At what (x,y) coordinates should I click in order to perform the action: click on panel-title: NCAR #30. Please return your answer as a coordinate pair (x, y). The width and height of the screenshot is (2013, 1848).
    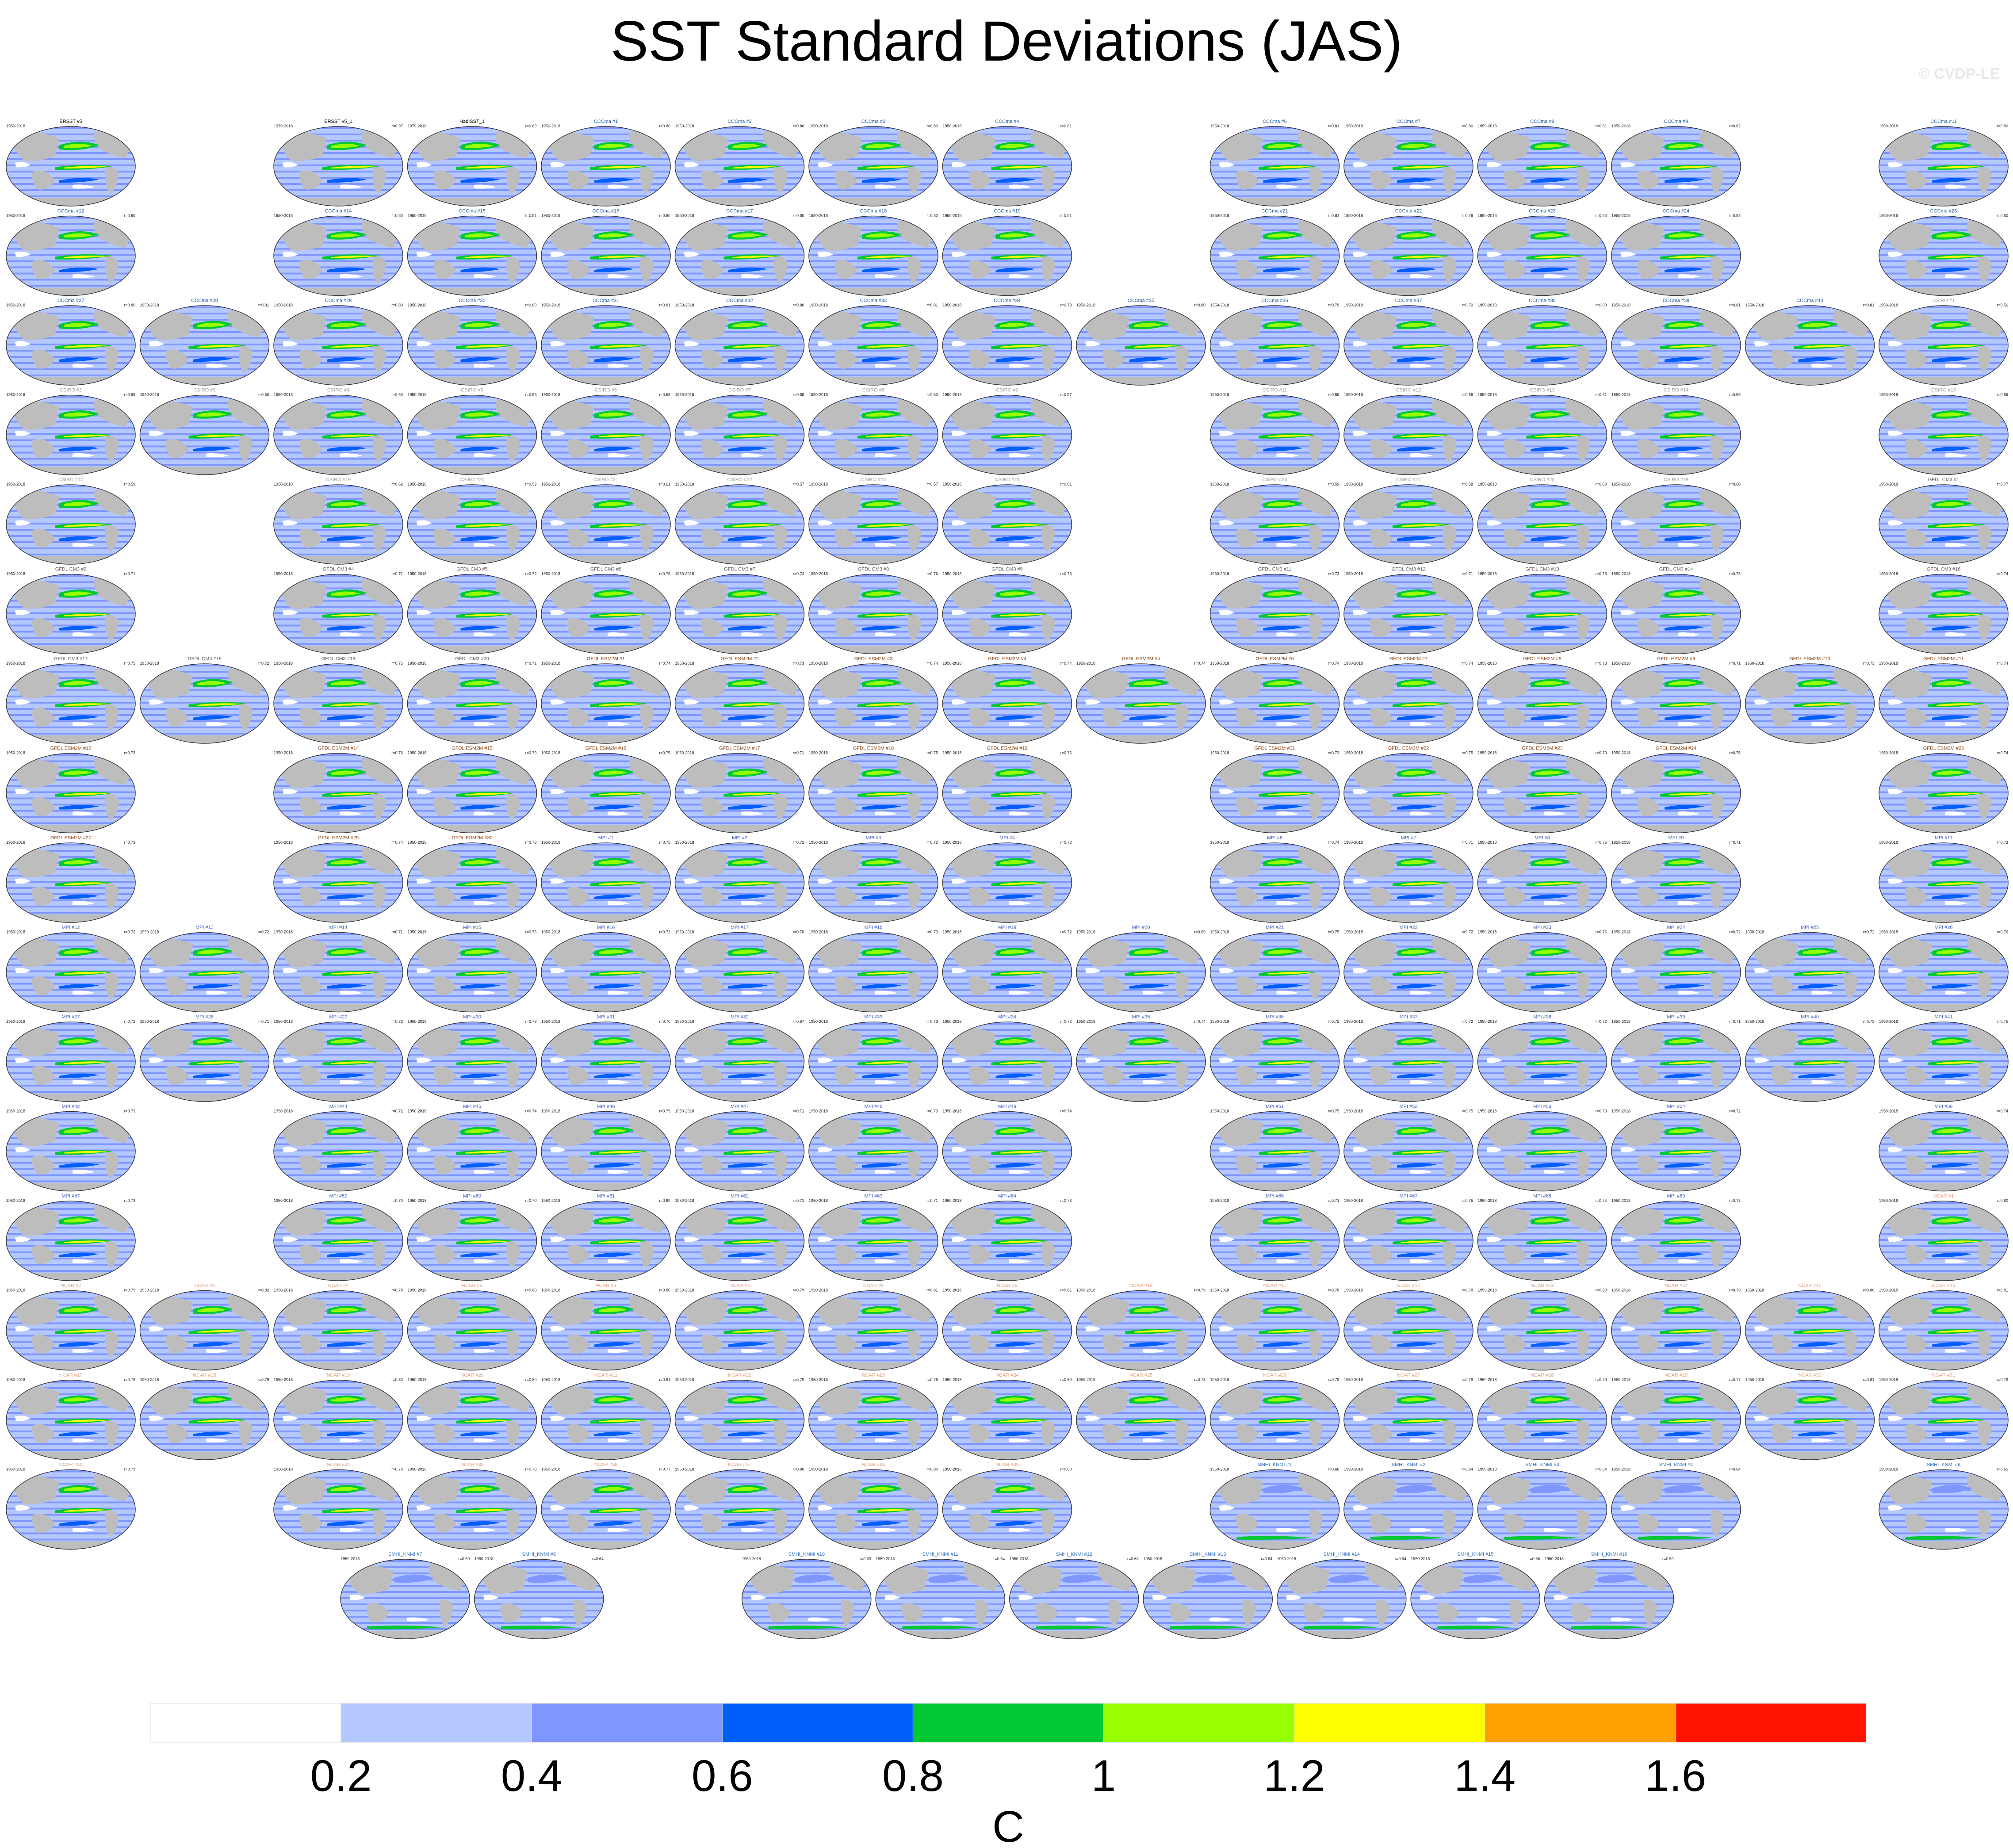
    Looking at the image, I should click on (1810, 1375).